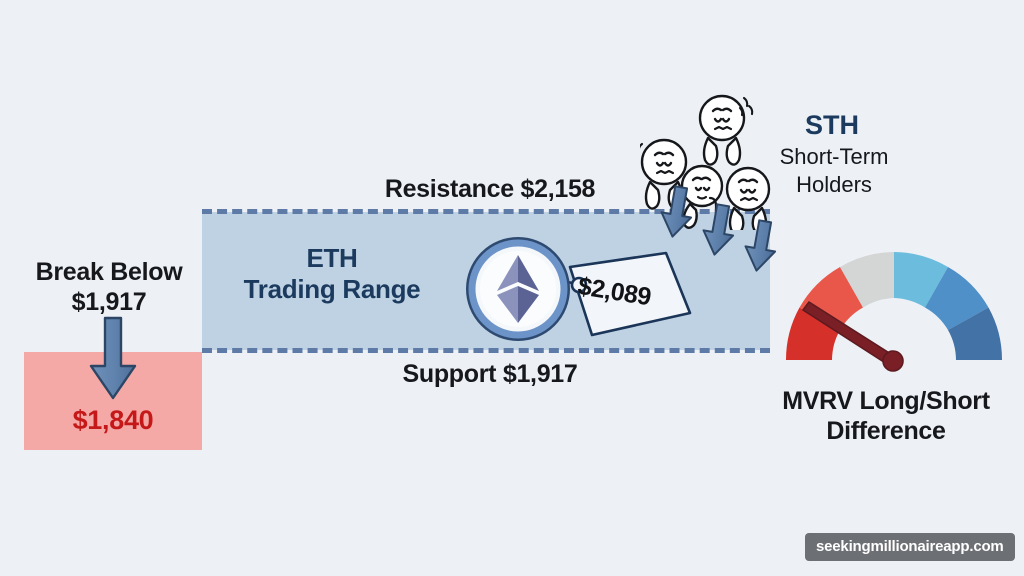 The height and width of the screenshot is (576, 1024). I want to click on gauge-label-line2: Difference, so click(886, 431).